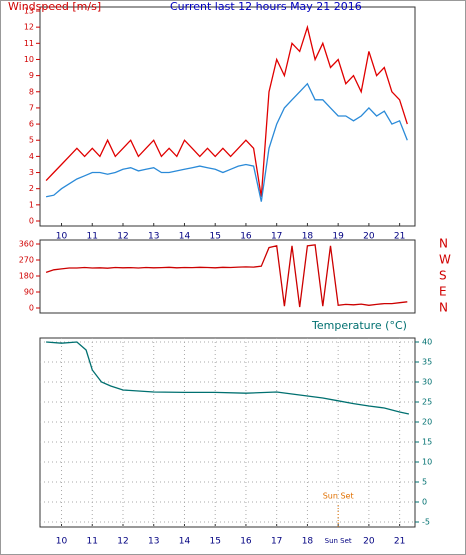 The image size is (466, 555). I want to click on y-tick-label: 3, so click(31, 172).